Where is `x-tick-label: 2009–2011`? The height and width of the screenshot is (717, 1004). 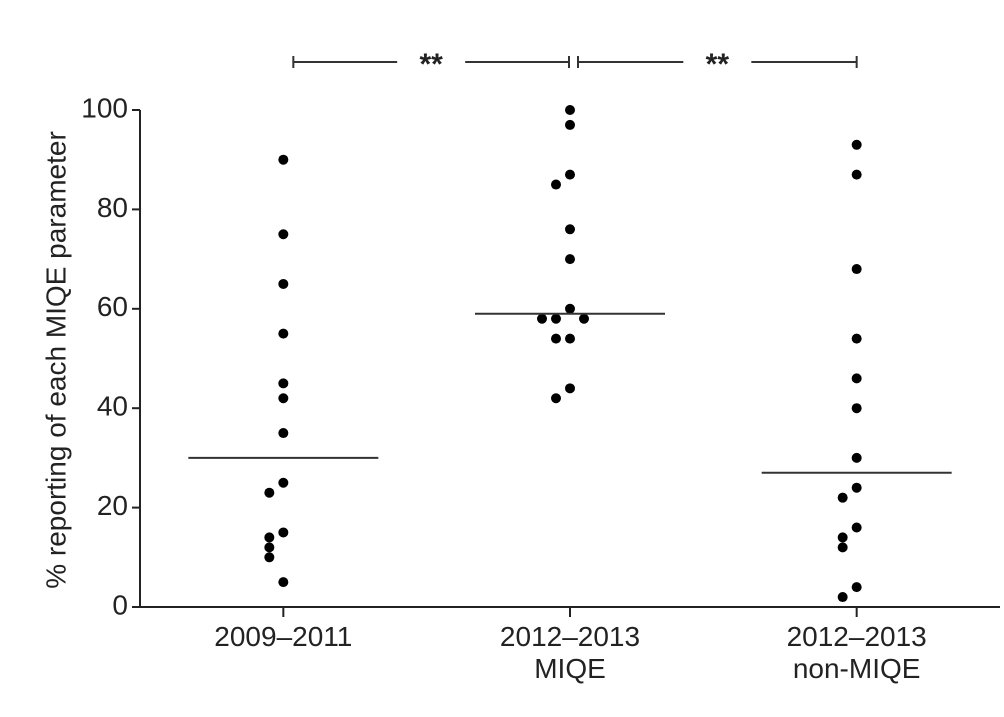 x-tick-label: 2009–2011 is located at coordinates (283, 636).